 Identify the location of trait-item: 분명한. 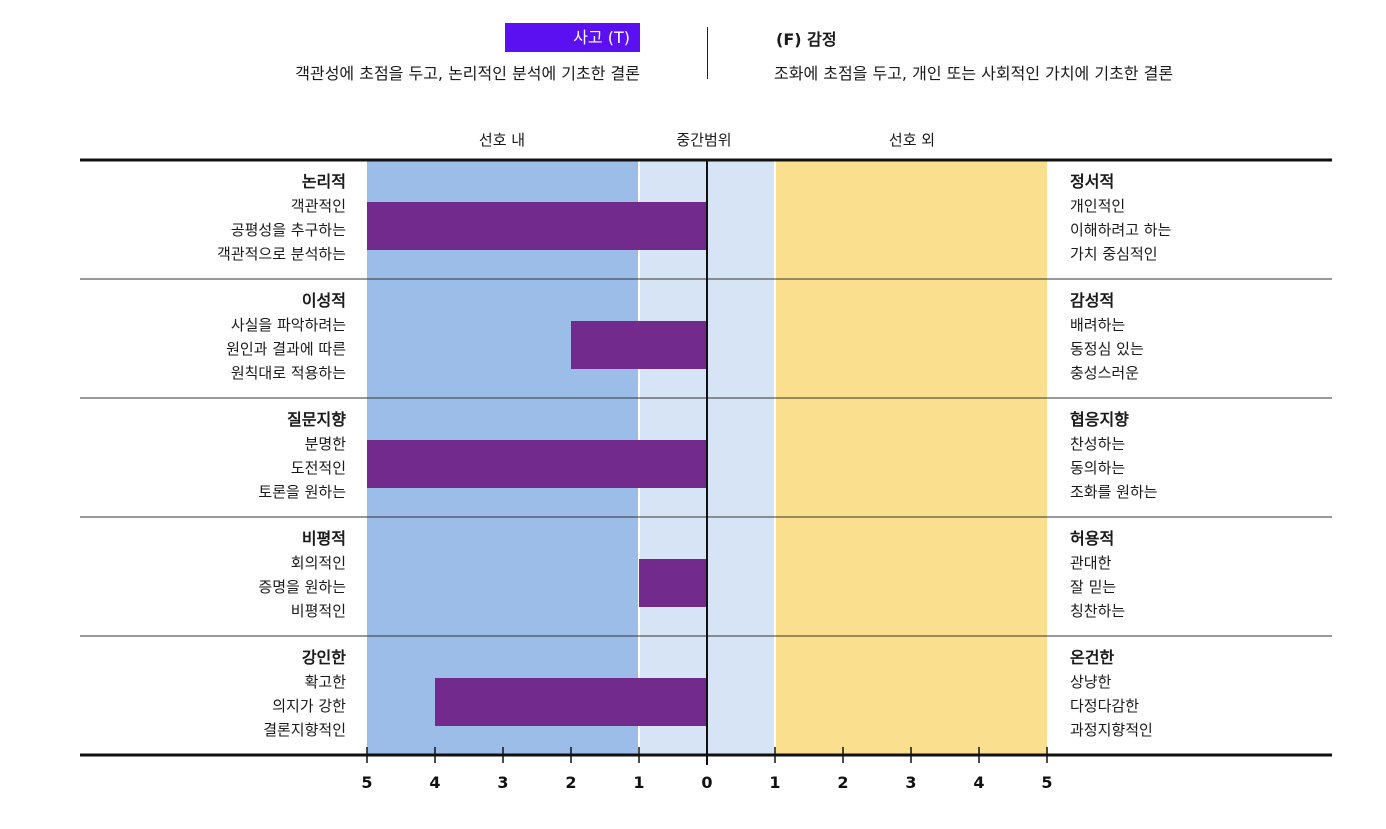
(325, 444).